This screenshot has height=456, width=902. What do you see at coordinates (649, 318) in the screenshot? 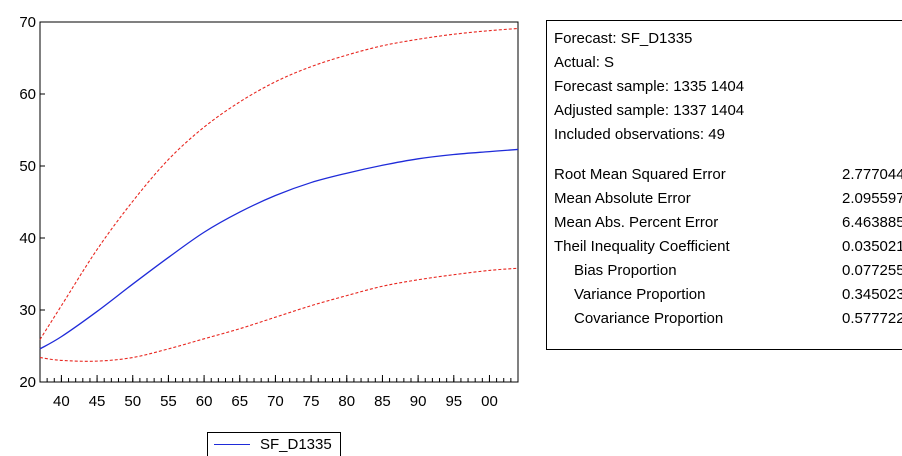
I see `stat-label: Covariance Proportion` at bounding box center [649, 318].